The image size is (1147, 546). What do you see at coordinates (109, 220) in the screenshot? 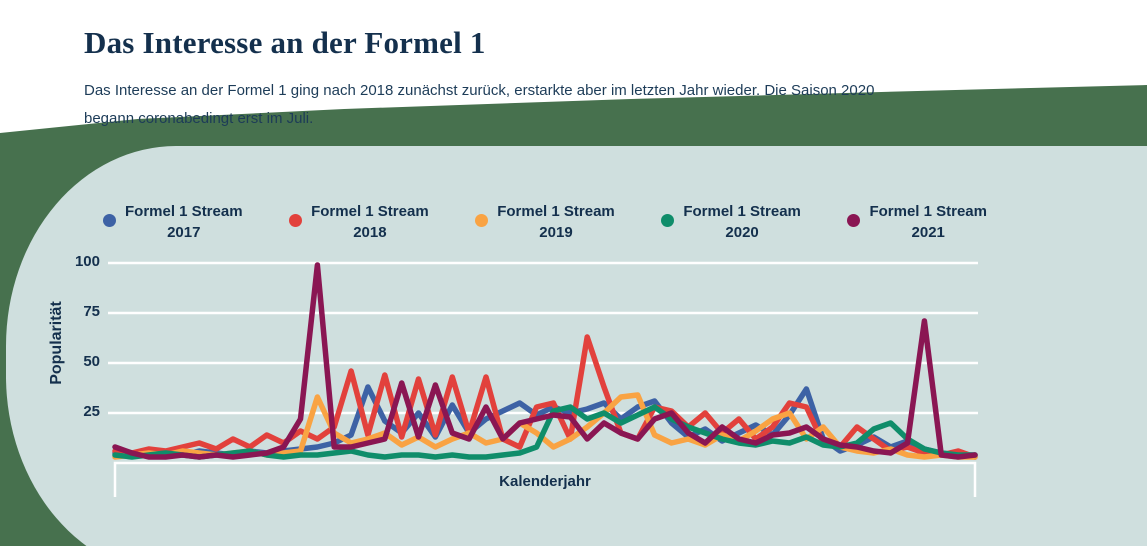
I see `legend-dot-2017-icon` at bounding box center [109, 220].